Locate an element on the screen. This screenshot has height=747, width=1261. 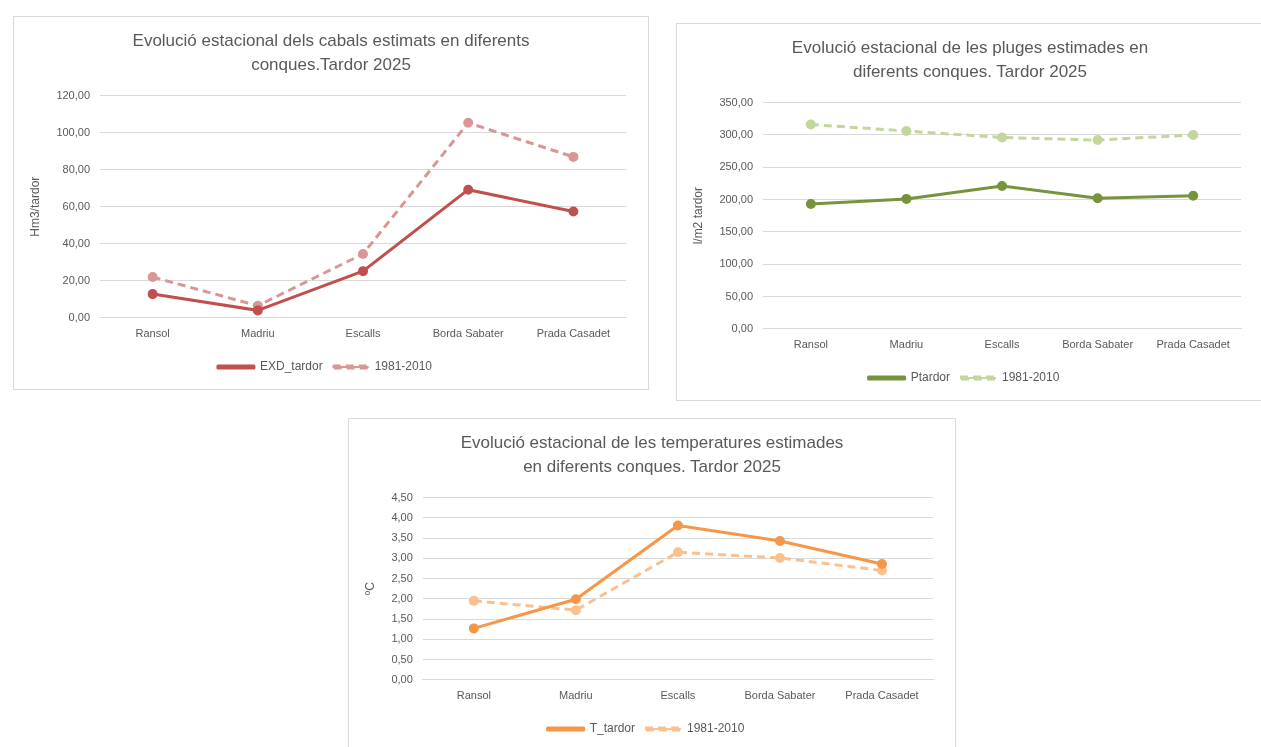
legend-label: T_tardor is located at coordinates (612, 728).